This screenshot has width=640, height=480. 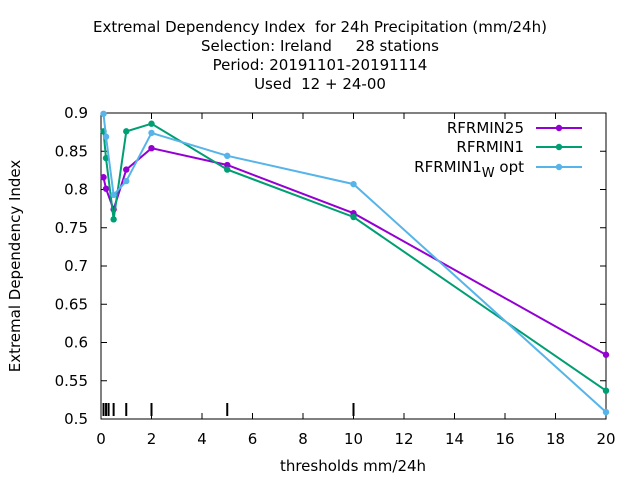 I want to click on x-tick-label: 14, so click(x=454, y=439).